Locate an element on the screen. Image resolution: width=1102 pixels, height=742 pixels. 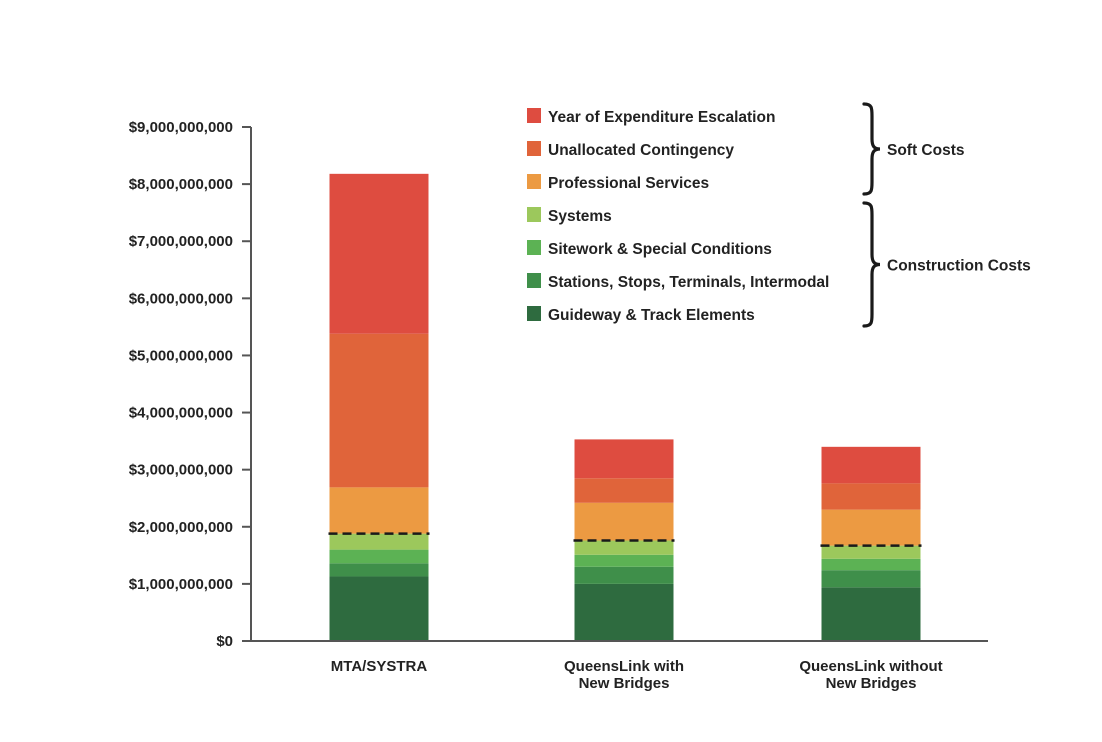
y-tick-label: $1,000,000,000 is located at coordinates (181, 584).